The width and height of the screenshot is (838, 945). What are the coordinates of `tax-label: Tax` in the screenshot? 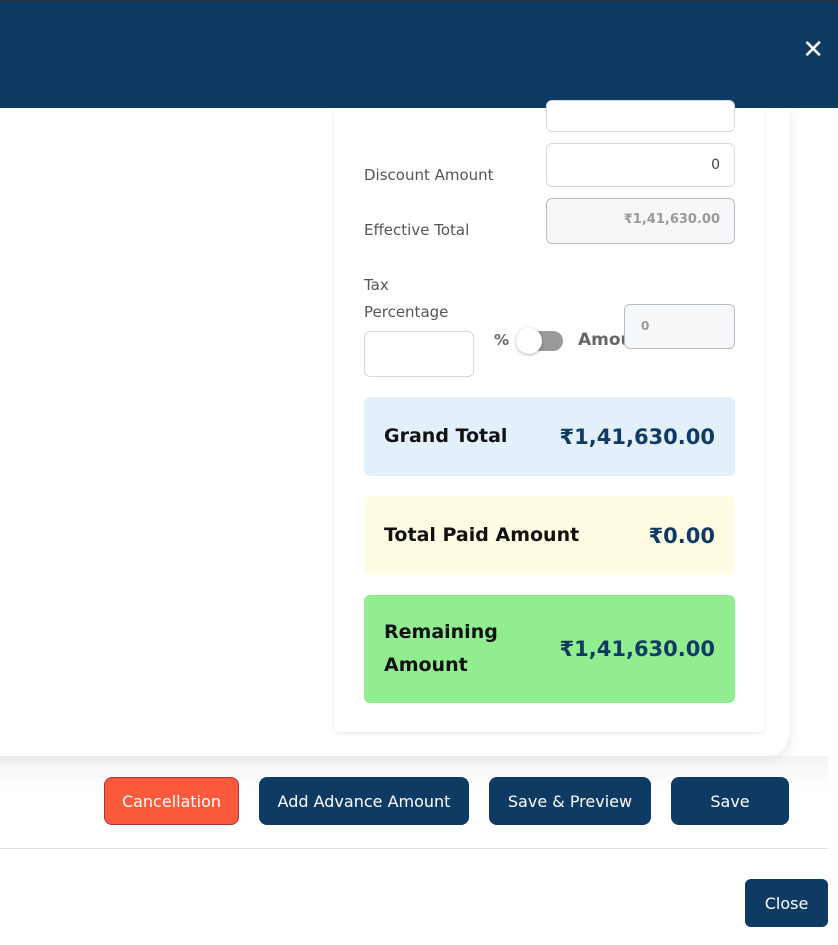 It's located at (376, 285).